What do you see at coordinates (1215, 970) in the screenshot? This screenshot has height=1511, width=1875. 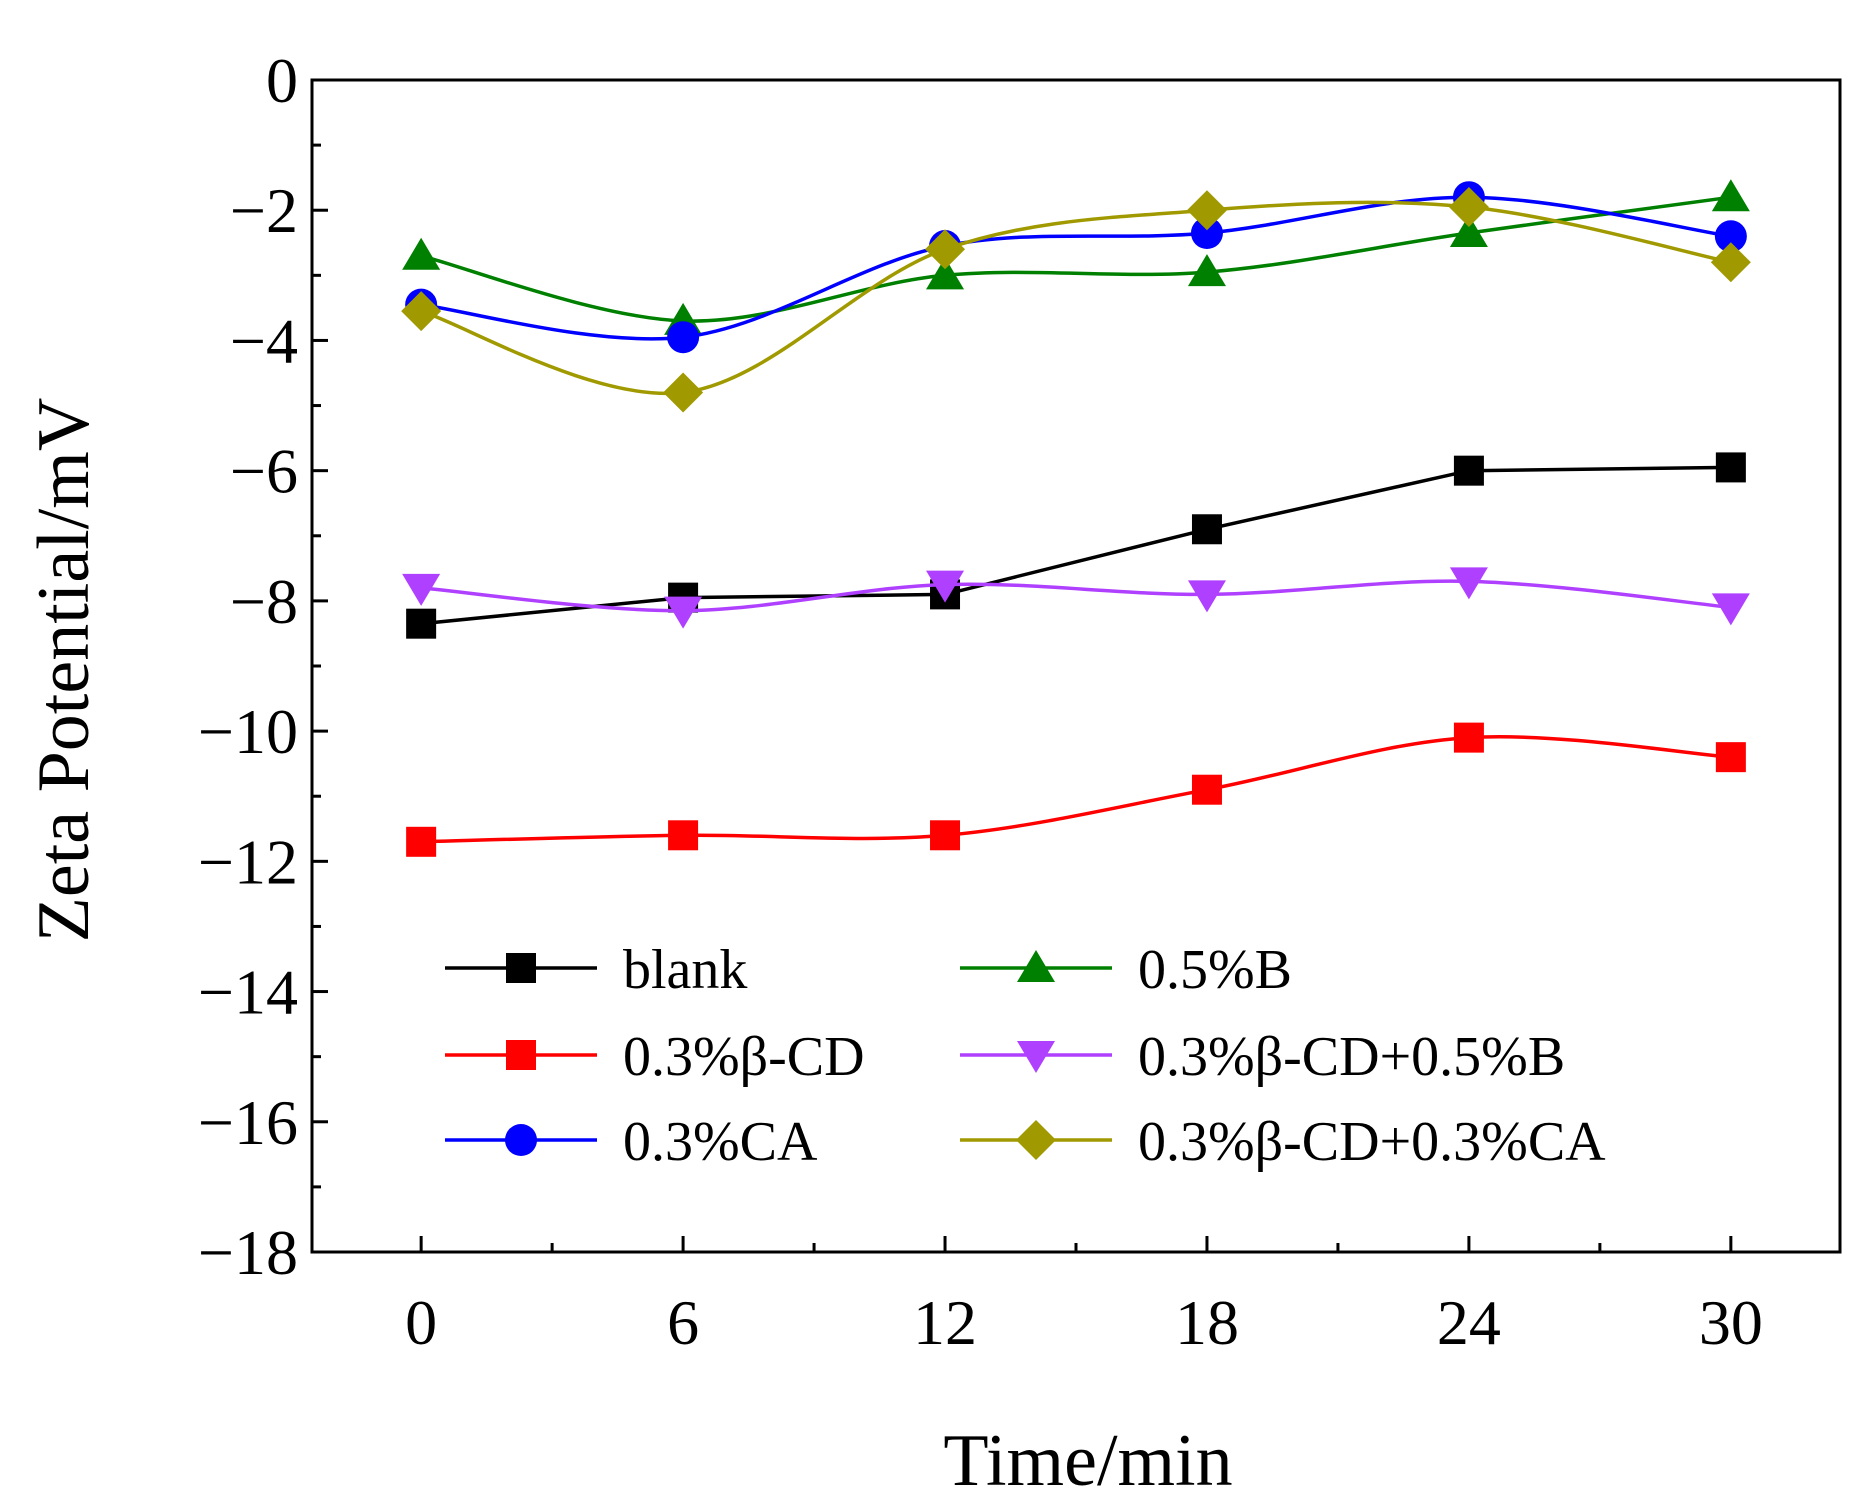 I see `legend-label: 0.5%B` at bounding box center [1215, 970].